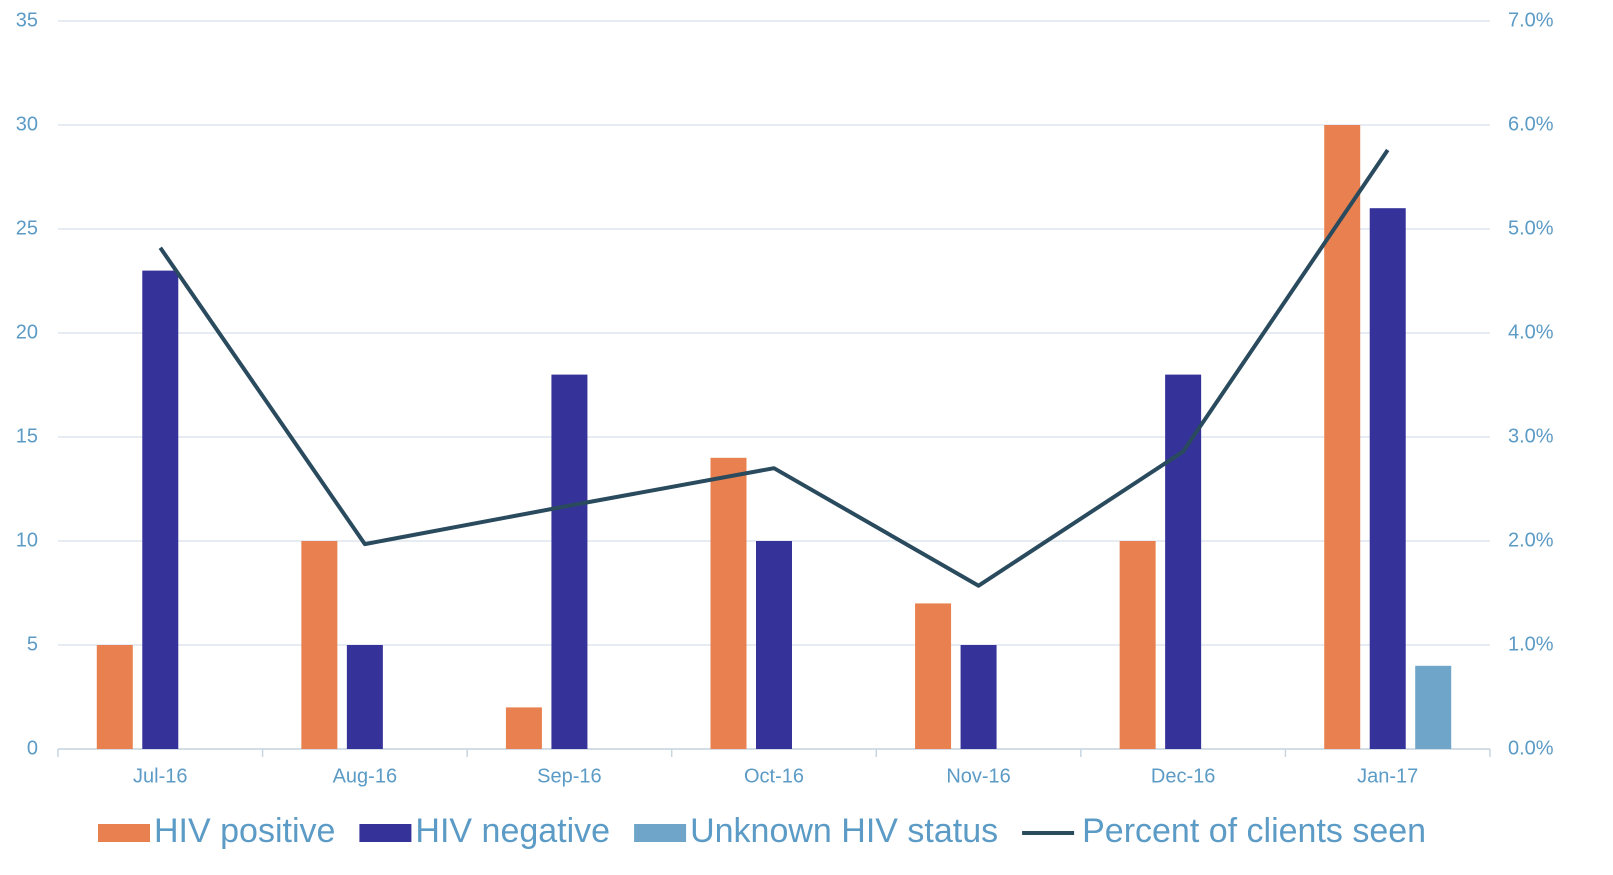 The height and width of the screenshot is (875, 1613). Describe the element at coordinates (512, 831) in the screenshot. I see `legend-label: HIV negative` at that location.